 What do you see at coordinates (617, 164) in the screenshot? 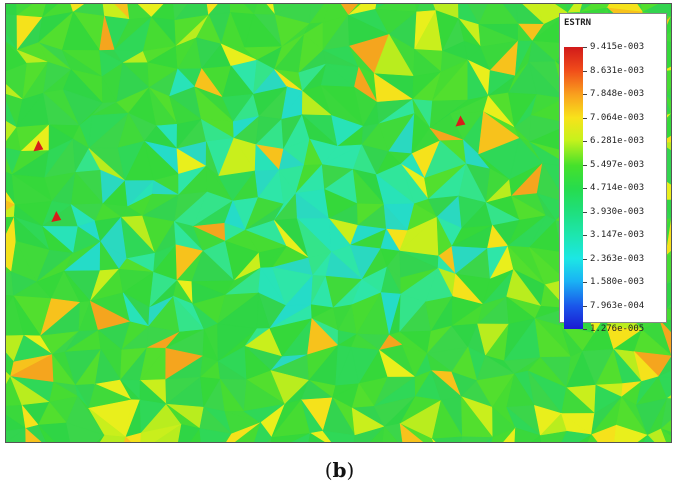
I see `legend-value-label: 5.497e-003` at bounding box center [617, 164].